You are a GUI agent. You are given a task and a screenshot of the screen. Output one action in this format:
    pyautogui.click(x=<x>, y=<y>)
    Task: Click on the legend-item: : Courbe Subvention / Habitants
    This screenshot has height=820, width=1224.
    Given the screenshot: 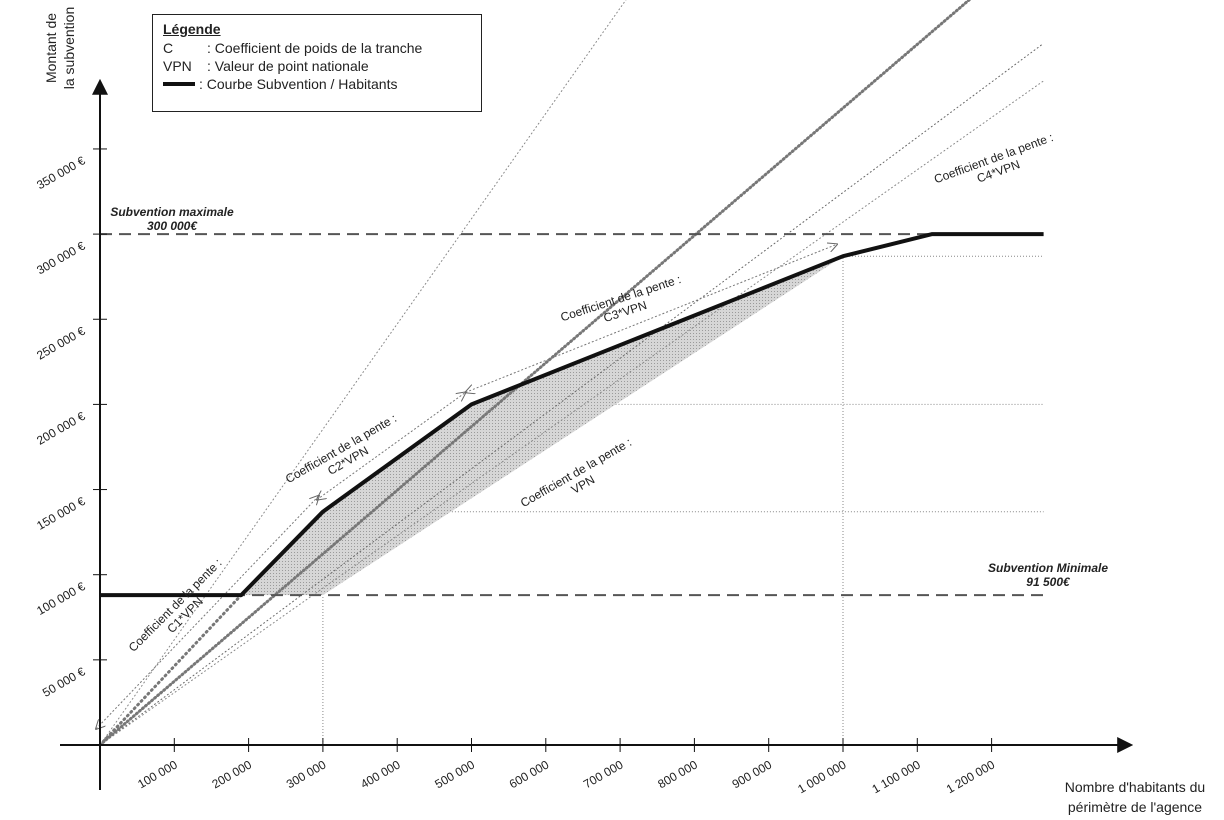 What is the action you would take?
    pyautogui.click(x=317, y=84)
    